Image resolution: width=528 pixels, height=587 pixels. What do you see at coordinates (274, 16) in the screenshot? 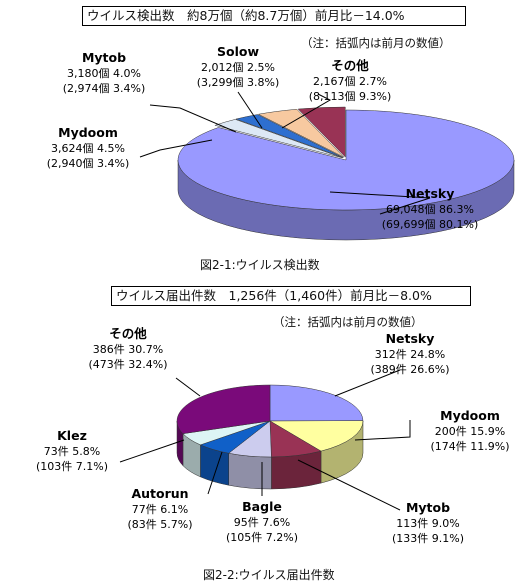
I see `chart1-title: ウイルス検出数 約8万個（約8.7万個）前月比－14.0%` at bounding box center [274, 16].